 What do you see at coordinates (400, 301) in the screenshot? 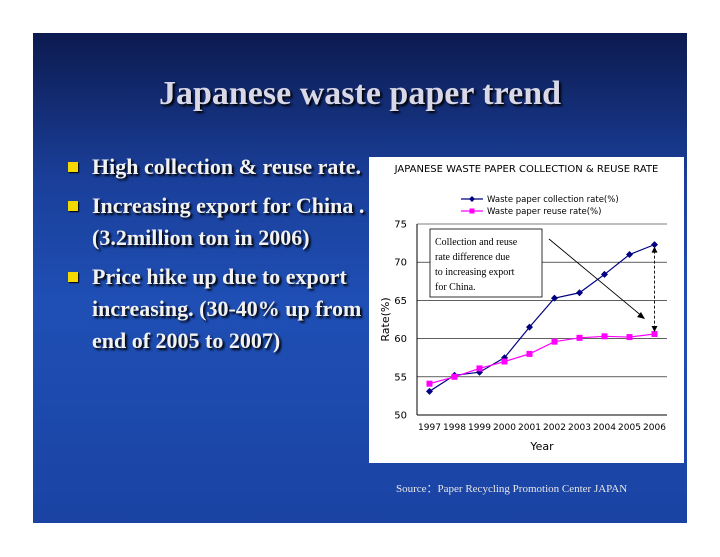
I see `y-tick-label: 65` at bounding box center [400, 301].